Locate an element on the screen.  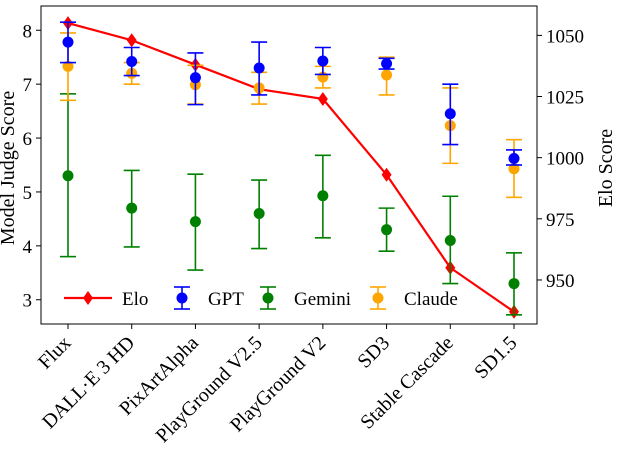
left-tick-label: 8 is located at coordinates (28, 31).